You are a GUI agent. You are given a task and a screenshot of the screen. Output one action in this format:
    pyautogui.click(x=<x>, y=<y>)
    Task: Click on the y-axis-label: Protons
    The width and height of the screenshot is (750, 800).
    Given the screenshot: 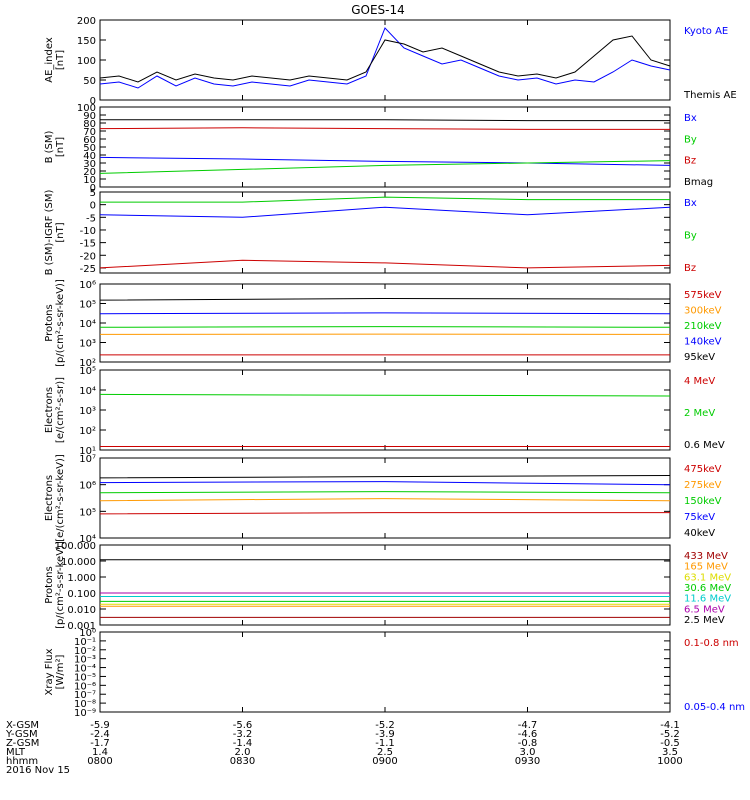 What is the action you would take?
    pyautogui.click(x=49, y=584)
    